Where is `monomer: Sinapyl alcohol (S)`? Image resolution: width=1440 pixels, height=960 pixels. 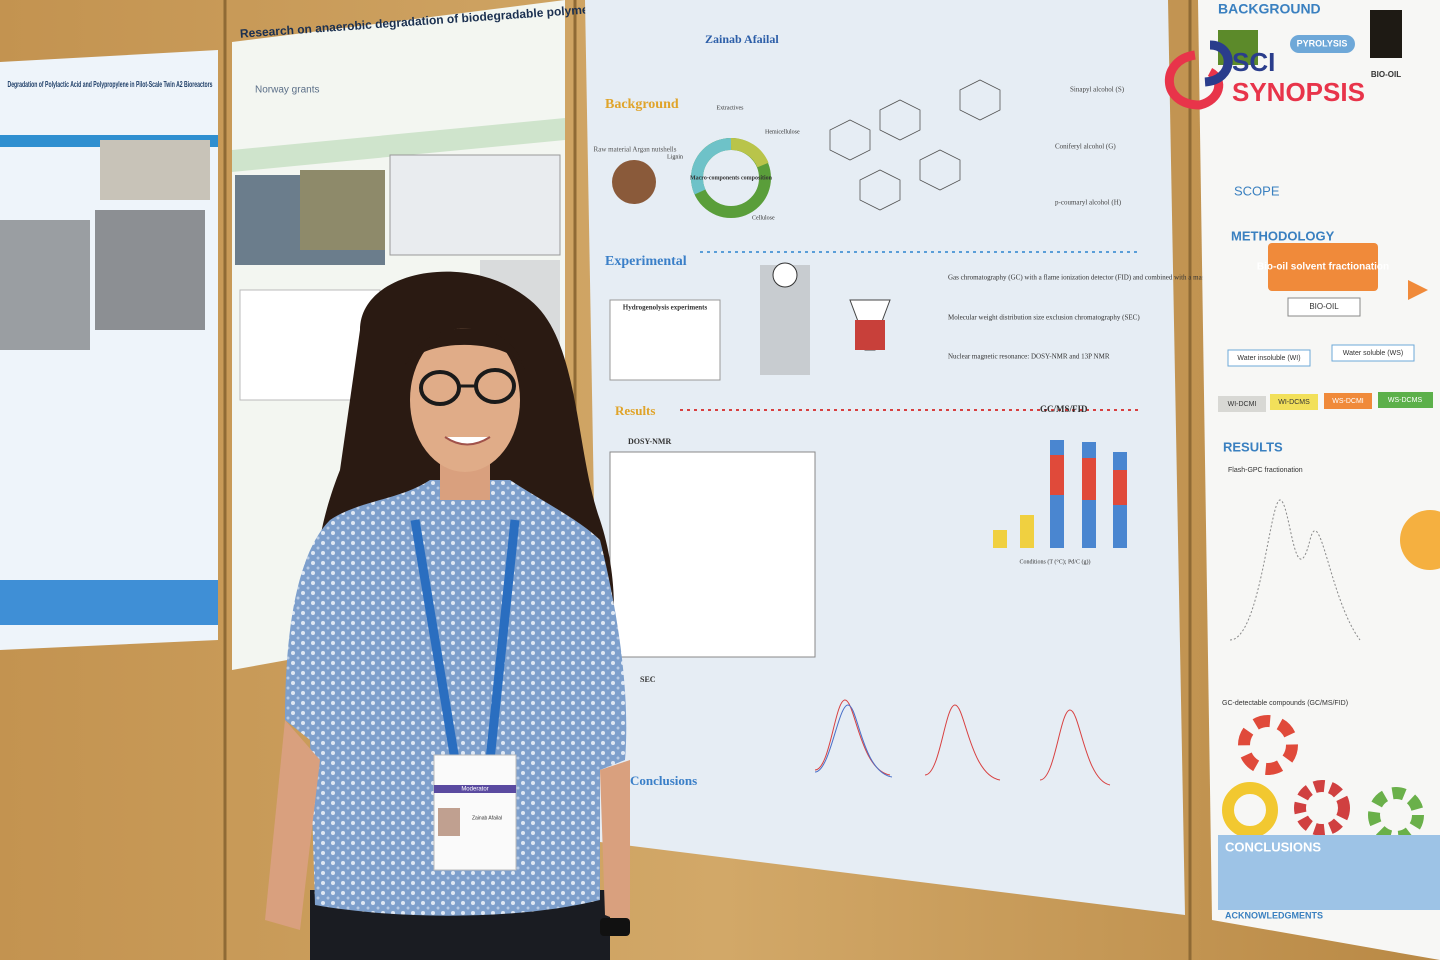 monomer: Sinapyl alcohol (S) is located at coordinates (1097, 90).